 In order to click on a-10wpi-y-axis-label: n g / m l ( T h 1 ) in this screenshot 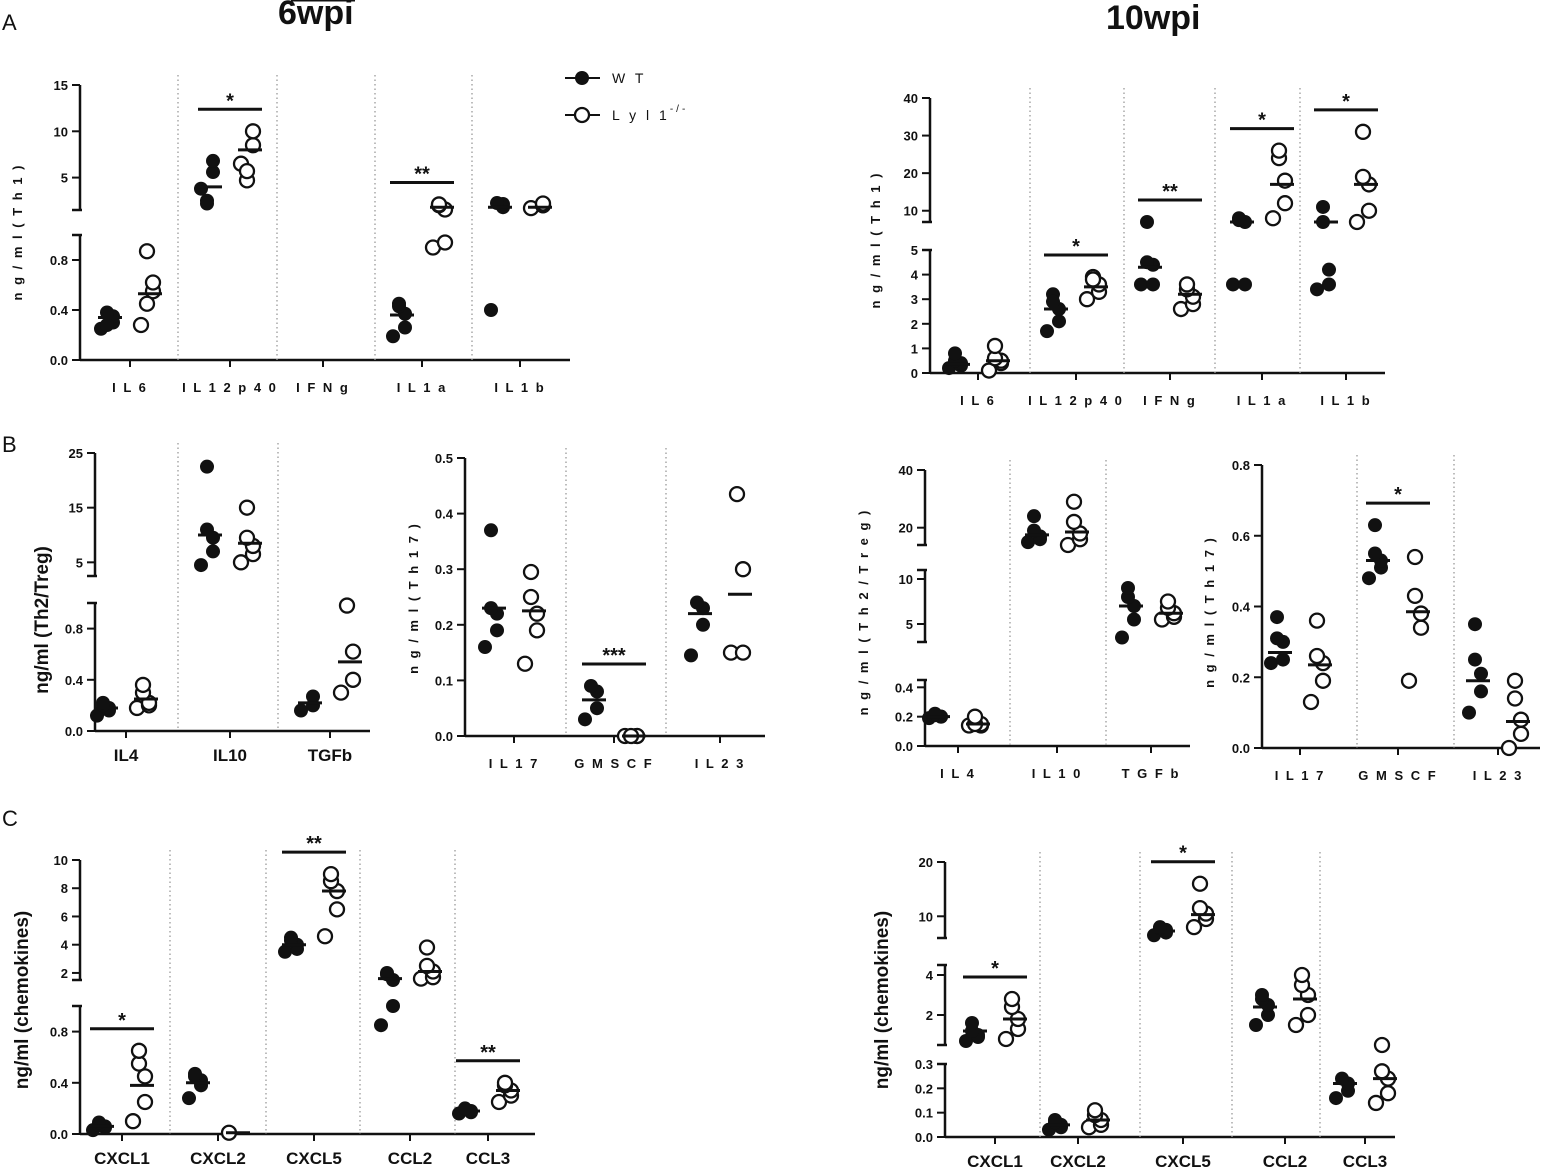, I will do `click(875, 240)`.